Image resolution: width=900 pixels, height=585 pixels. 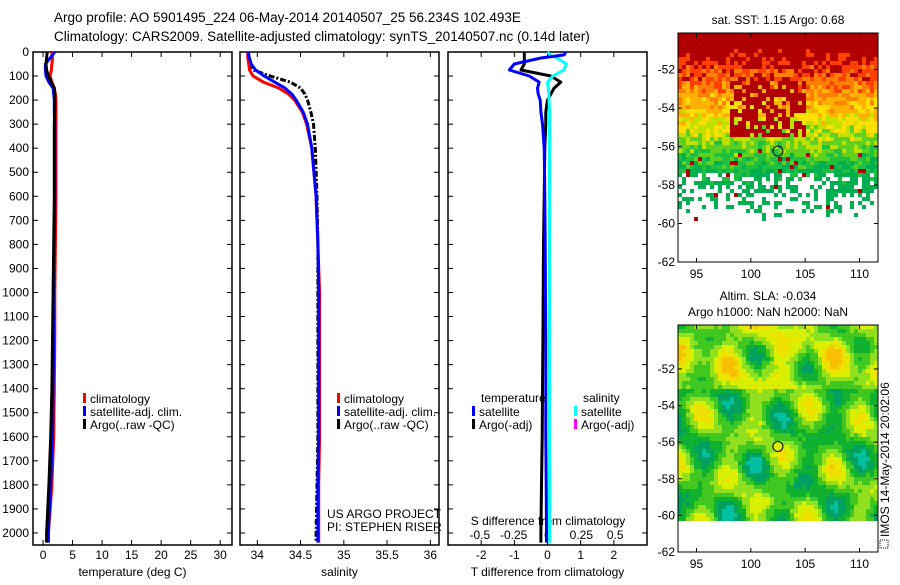 What do you see at coordinates (43, 555) in the screenshot?
I see `x-tick-label: 0` at bounding box center [43, 555].